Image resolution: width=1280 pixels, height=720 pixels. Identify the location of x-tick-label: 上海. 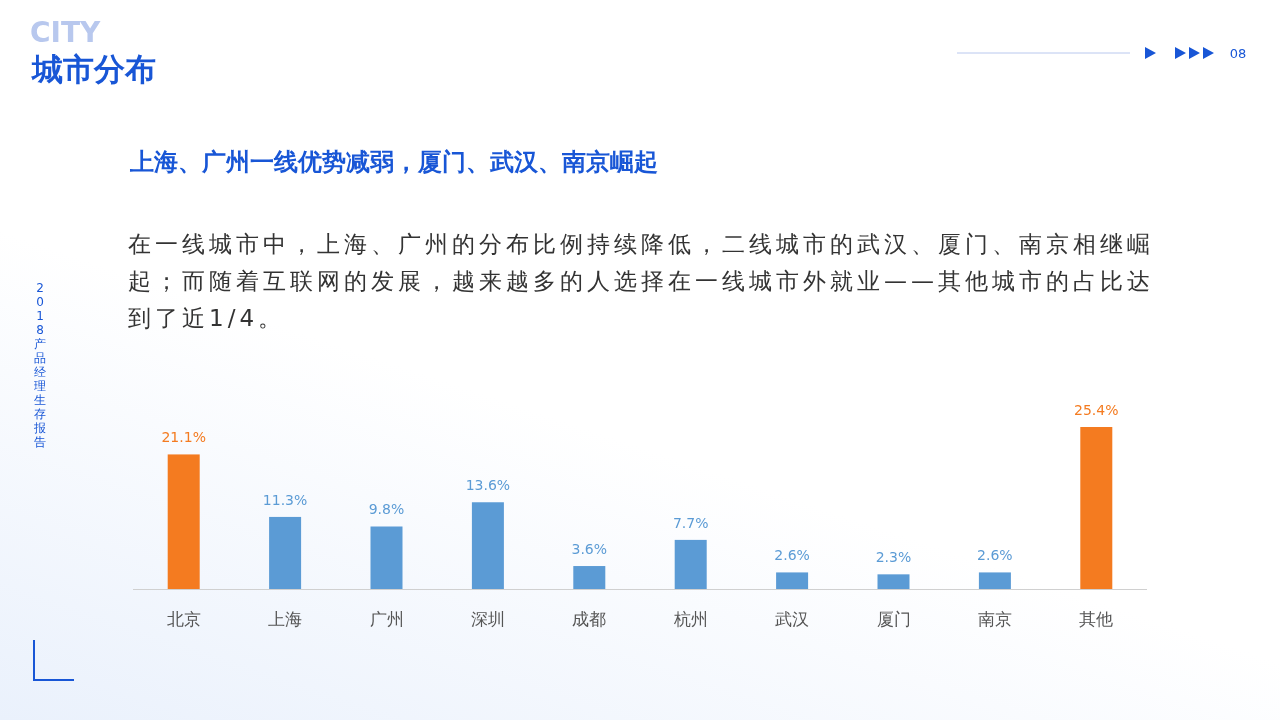
(285, 619).